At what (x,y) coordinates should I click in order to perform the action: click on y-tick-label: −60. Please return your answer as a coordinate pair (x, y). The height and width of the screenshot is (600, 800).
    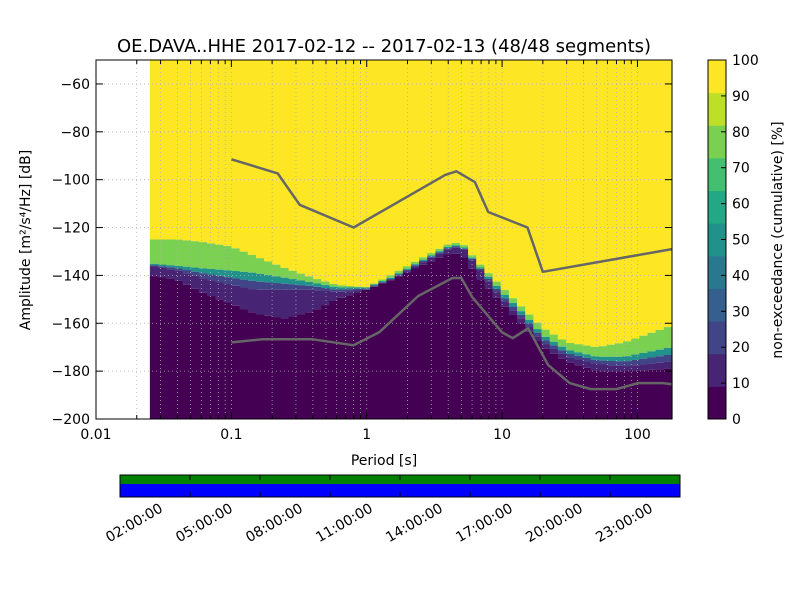
    Looking at the image, I should click on (75, 85).